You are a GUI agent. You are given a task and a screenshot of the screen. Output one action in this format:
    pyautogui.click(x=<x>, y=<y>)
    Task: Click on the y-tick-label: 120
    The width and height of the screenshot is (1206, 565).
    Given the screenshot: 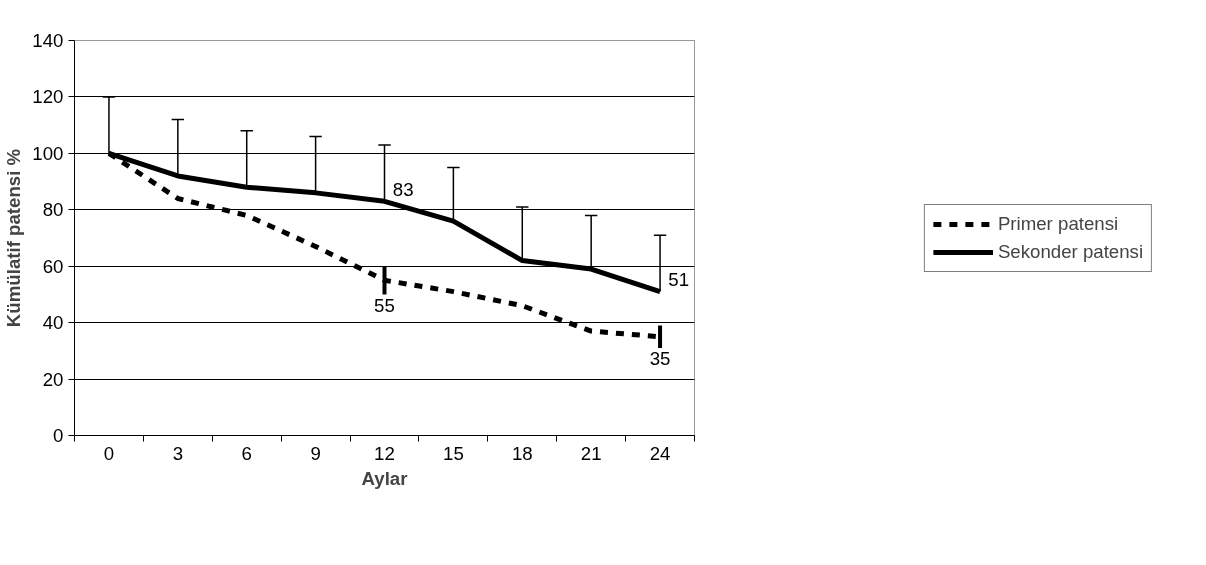 What is the action you would take?
    pyautogui.click(x=48, y=97)
    